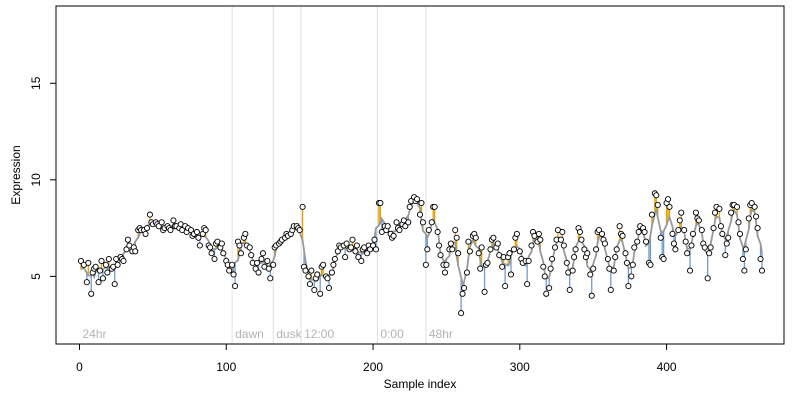  What do you see at coordinates (667, 367) in the screenshot?
I see `x-tick-label: 400` at bounding box center [667, 367].